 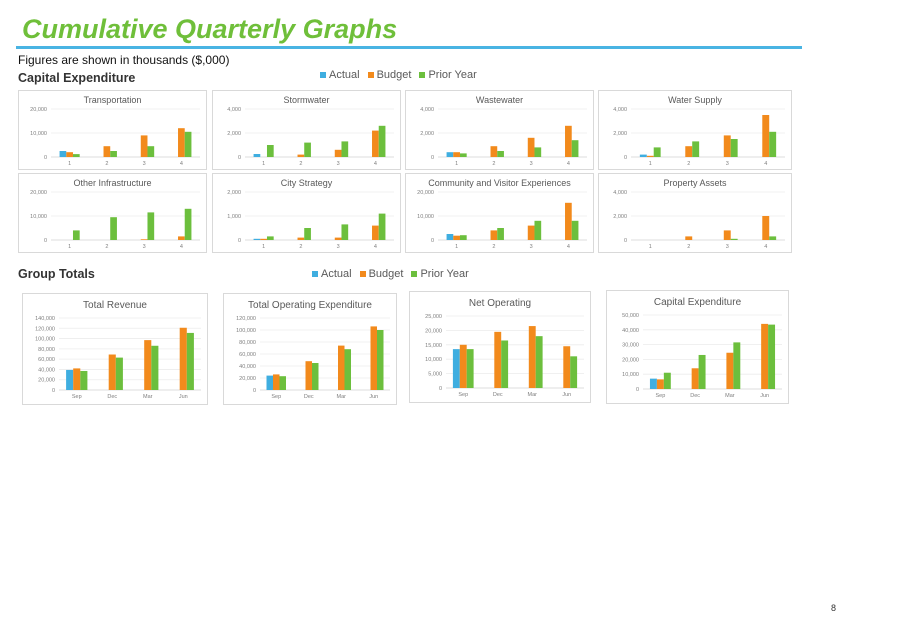 What do you see at coordinates (833, 608) in the screenshot?
I see `page-number: 8` at bounding box center [833, 608].